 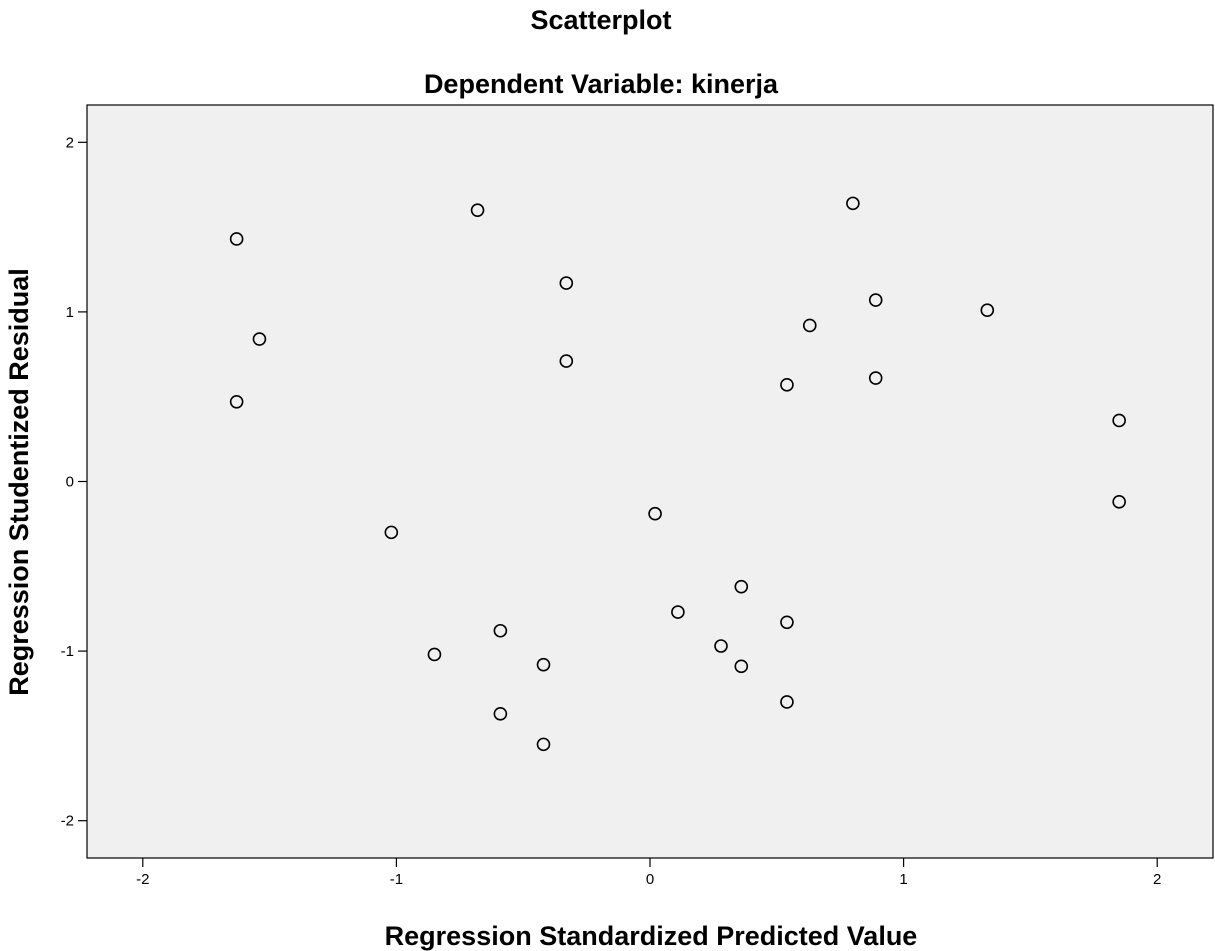 I want to click on chart-subtitle: Dependent Variable: kinerja, so click(x=601, y=84).